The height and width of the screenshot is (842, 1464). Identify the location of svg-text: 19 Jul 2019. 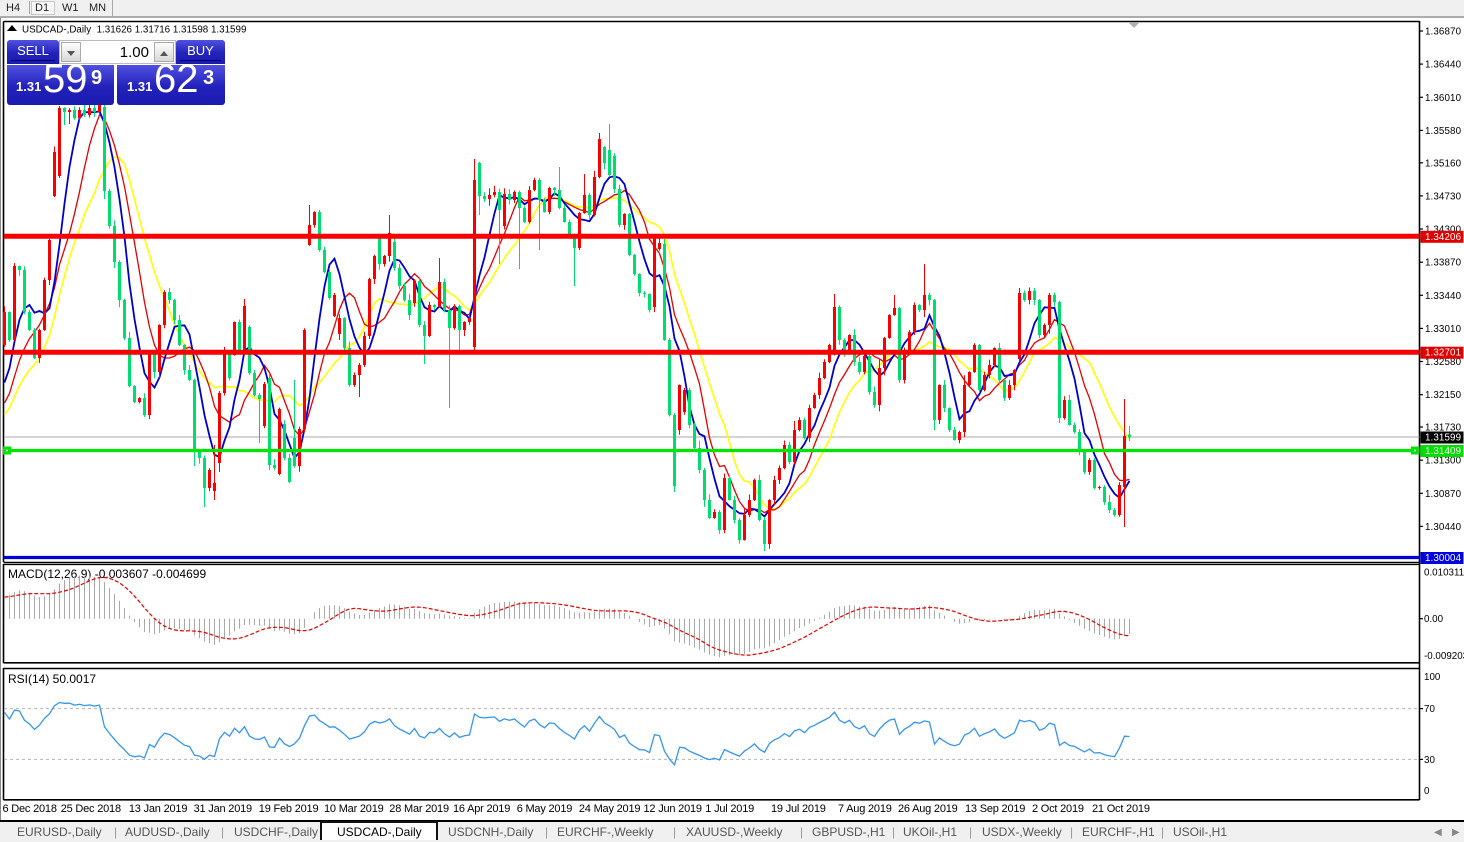
(798, 809).